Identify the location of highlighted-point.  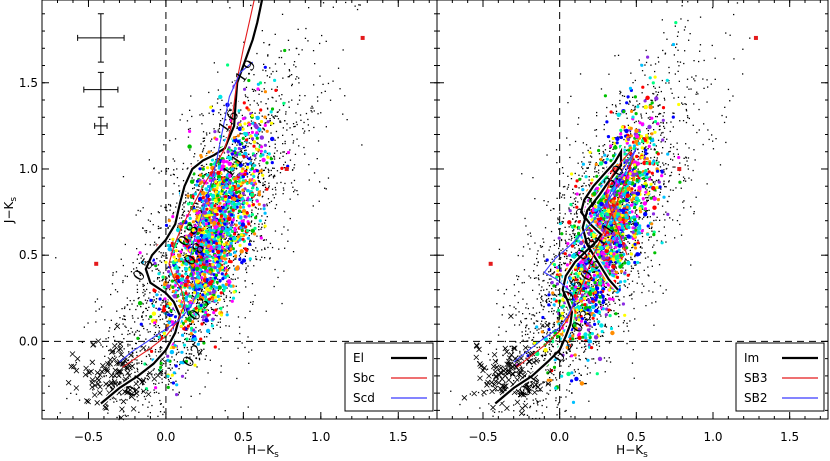
(286, 168).